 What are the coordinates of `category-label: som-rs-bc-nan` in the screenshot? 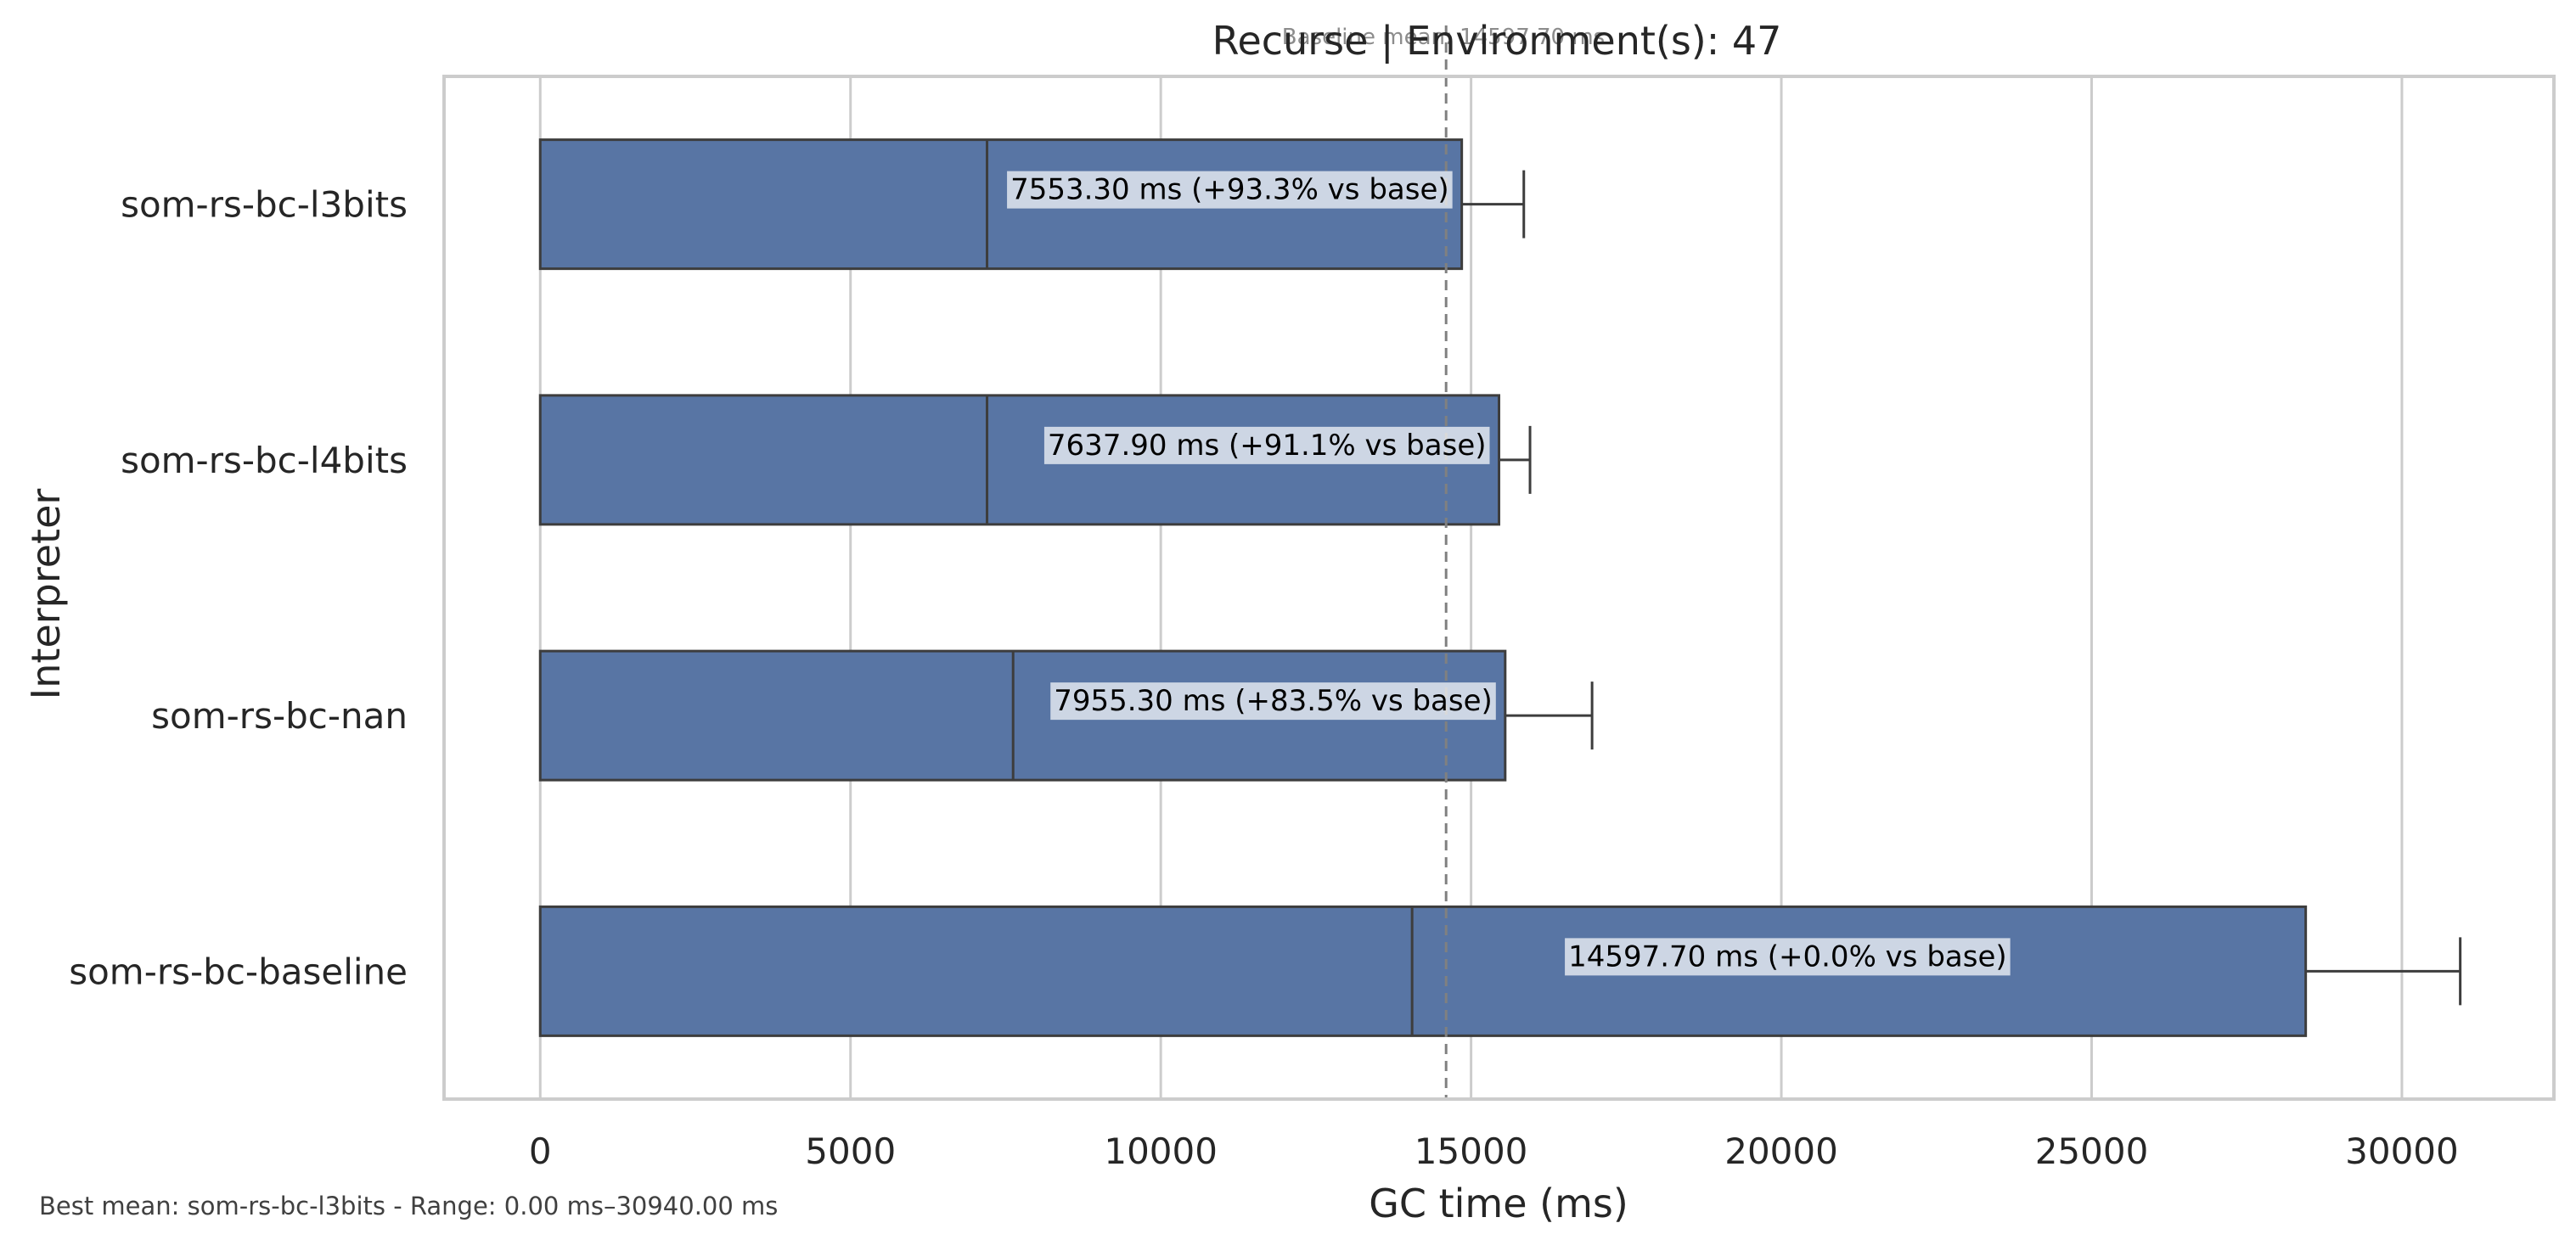 It's located at (279, 716).